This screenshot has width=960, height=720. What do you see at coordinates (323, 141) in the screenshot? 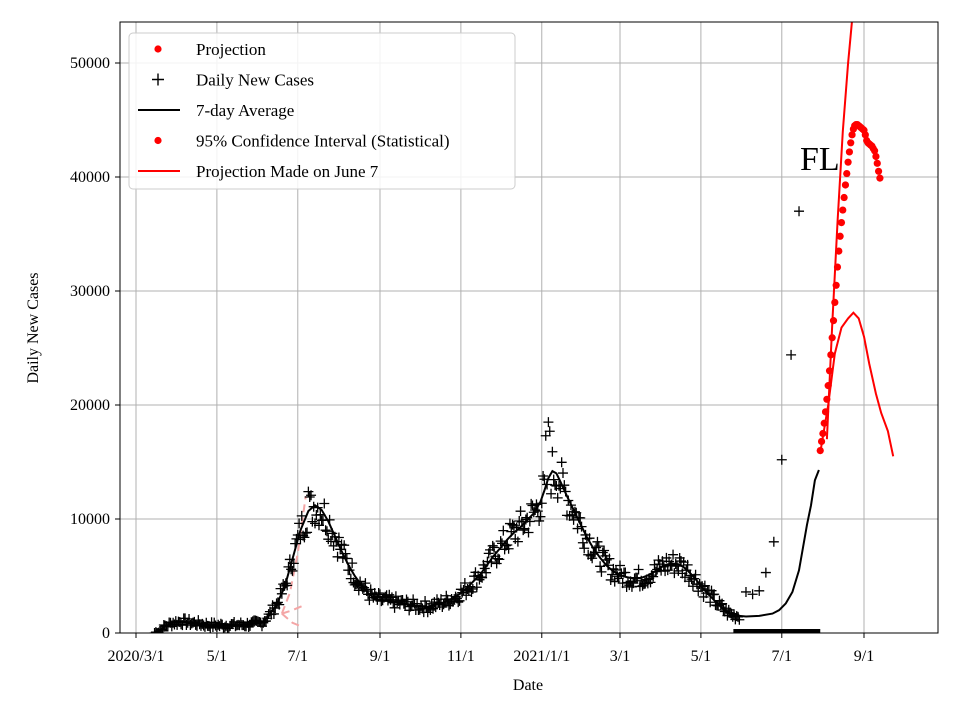
I see `legend-label: 95% Confidence Interval (Statistical)` at bounding box center [323, 141].